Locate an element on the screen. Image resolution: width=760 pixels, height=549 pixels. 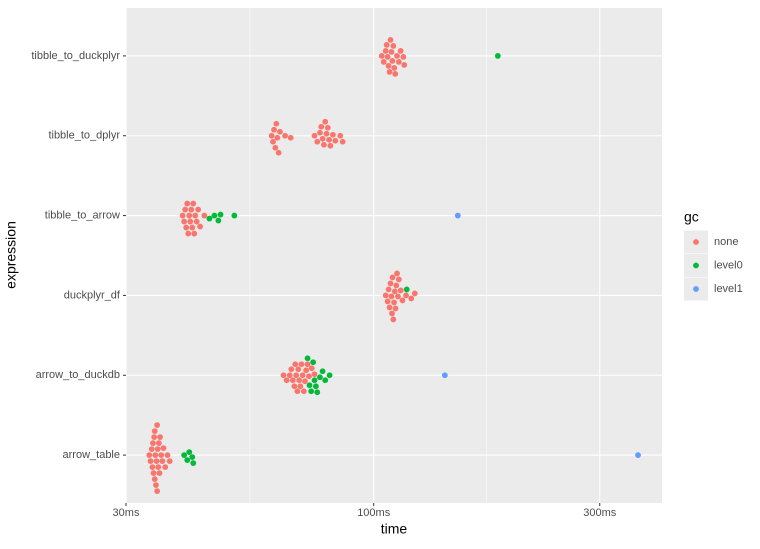
y-tick-label: tibble_to_duckplyr is located at coordinates (75, 56).